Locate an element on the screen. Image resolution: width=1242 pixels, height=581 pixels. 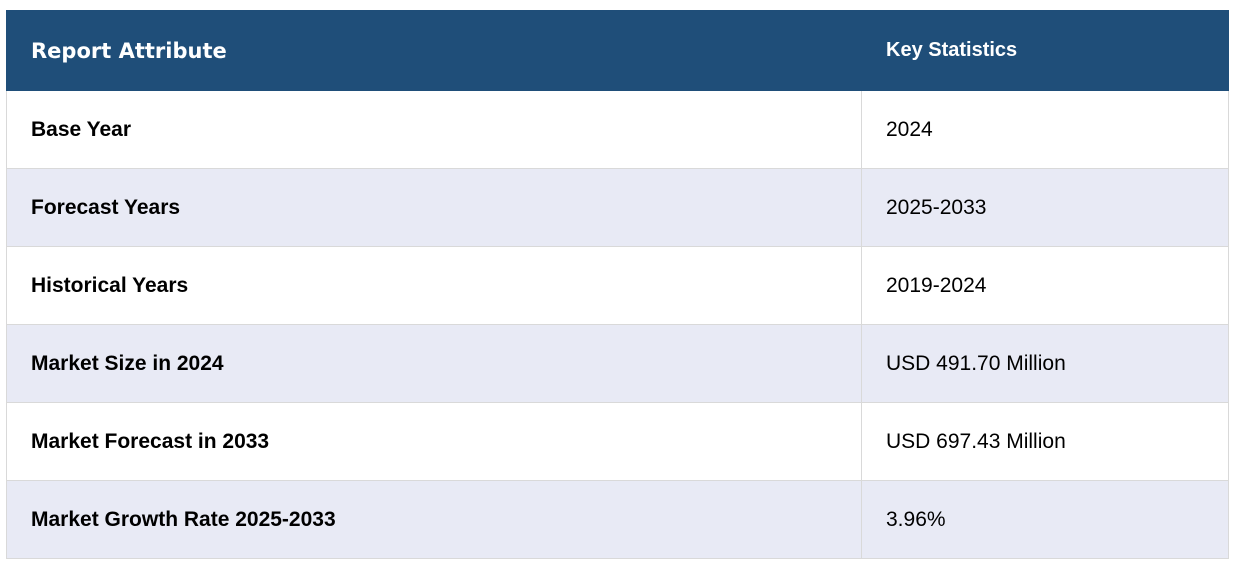
table-row: Base Year 2024 is located at coordinates (617, 129).